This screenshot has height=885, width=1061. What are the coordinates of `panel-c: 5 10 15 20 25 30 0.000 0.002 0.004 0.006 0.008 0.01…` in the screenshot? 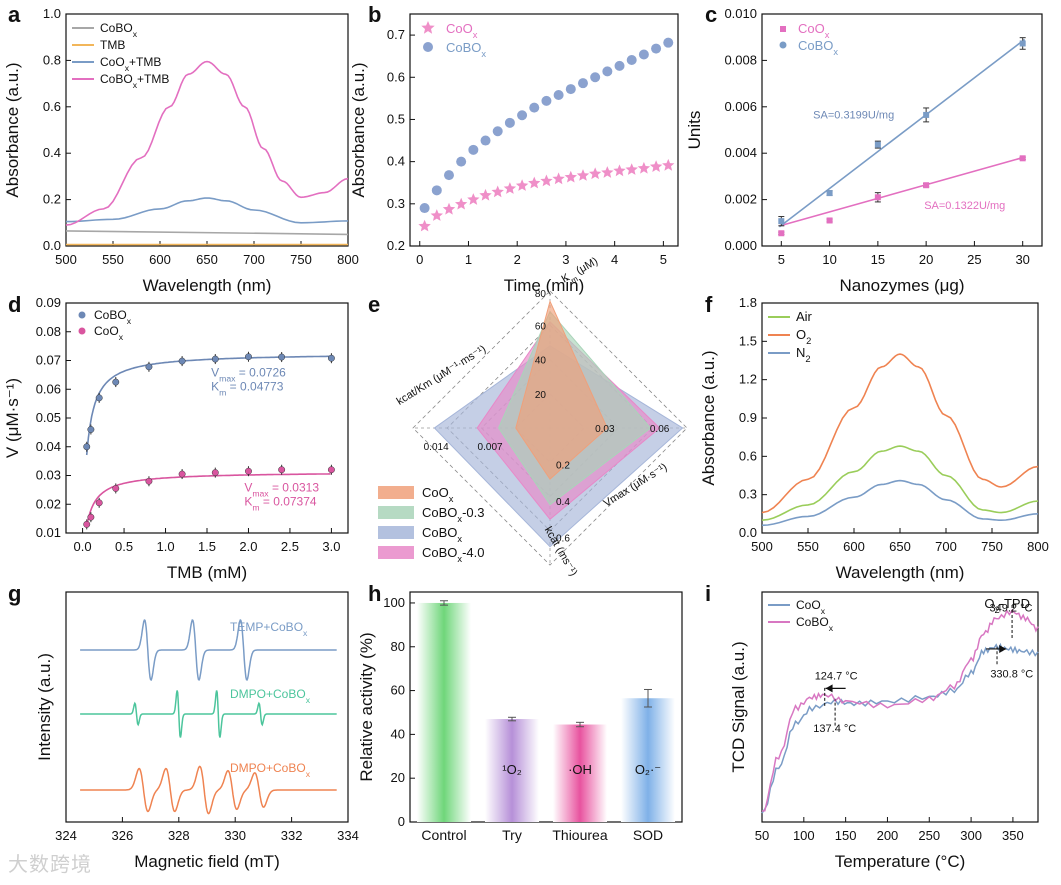 It's located at (864, 150).